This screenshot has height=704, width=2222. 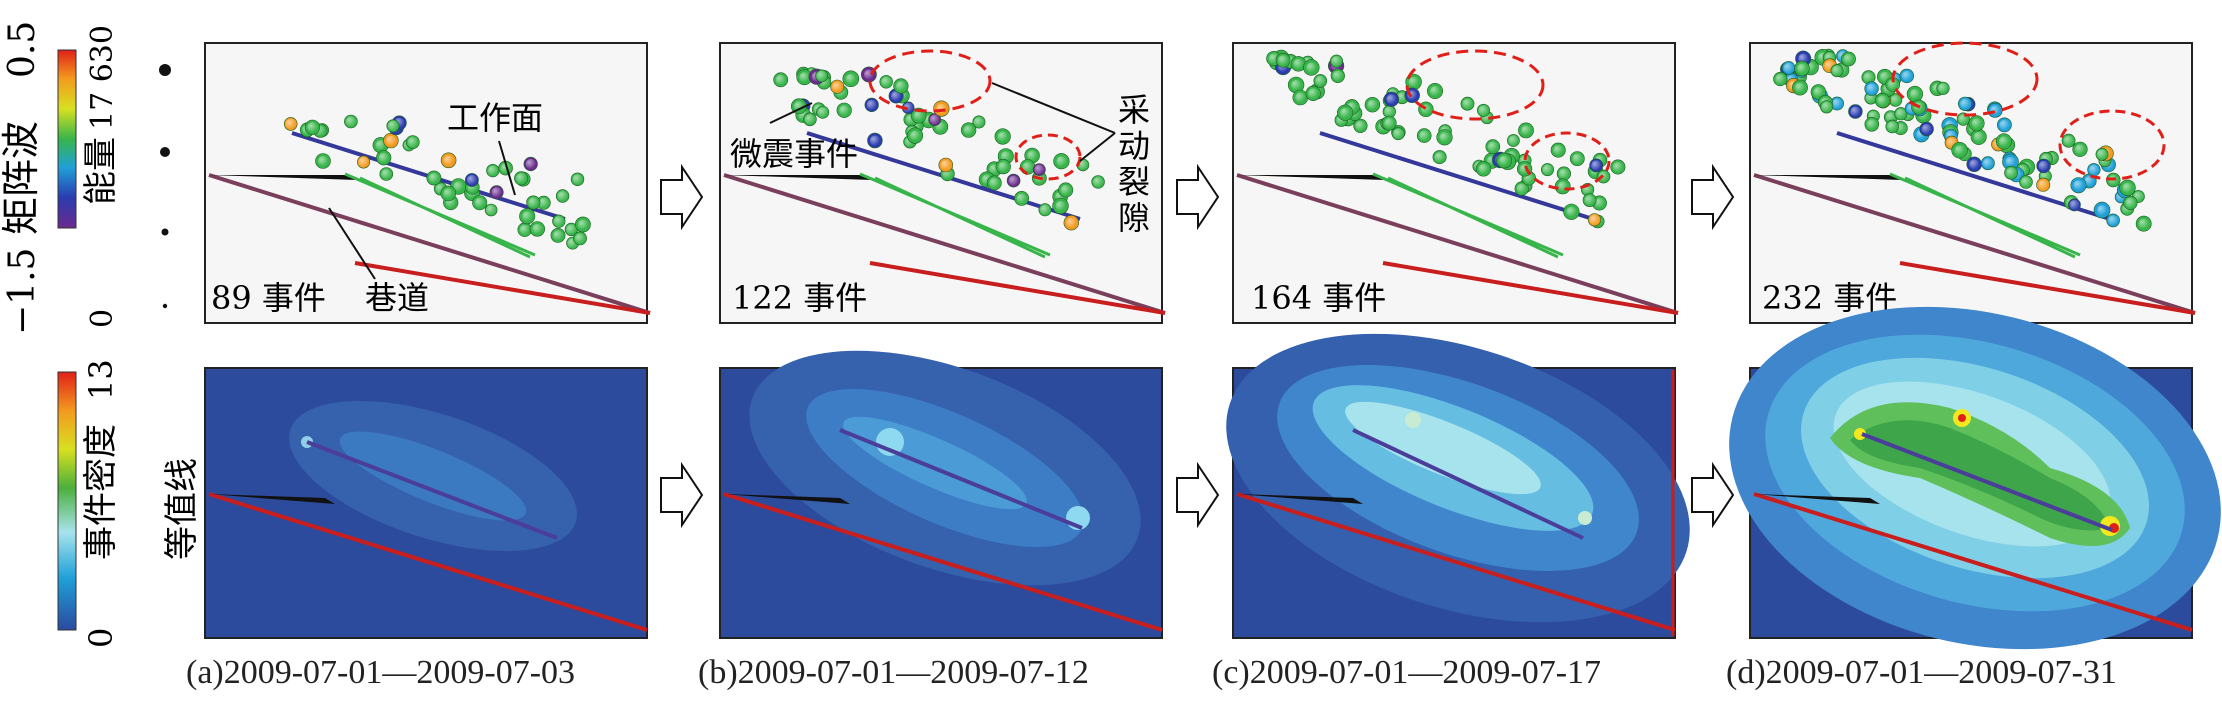 What do you see at coordinates (22, 291) in the screenshot?
I see `legend-range-min: −1.5` at bounding box center [22, 291].